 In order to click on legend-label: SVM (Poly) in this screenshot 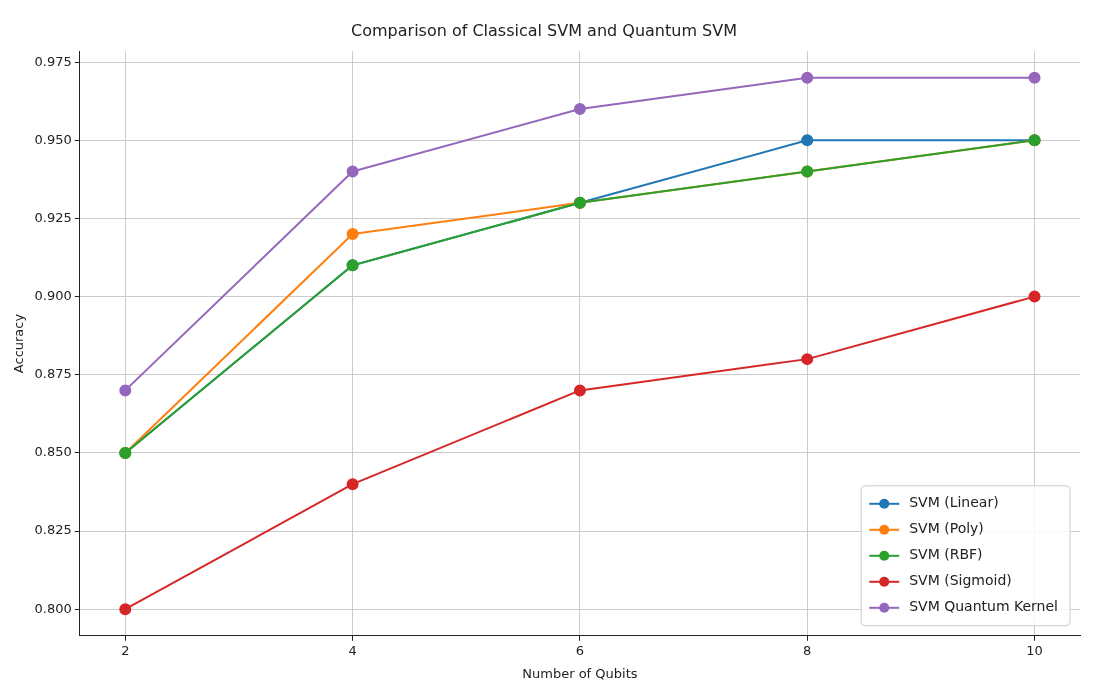, I will do `click(946, 528)`.